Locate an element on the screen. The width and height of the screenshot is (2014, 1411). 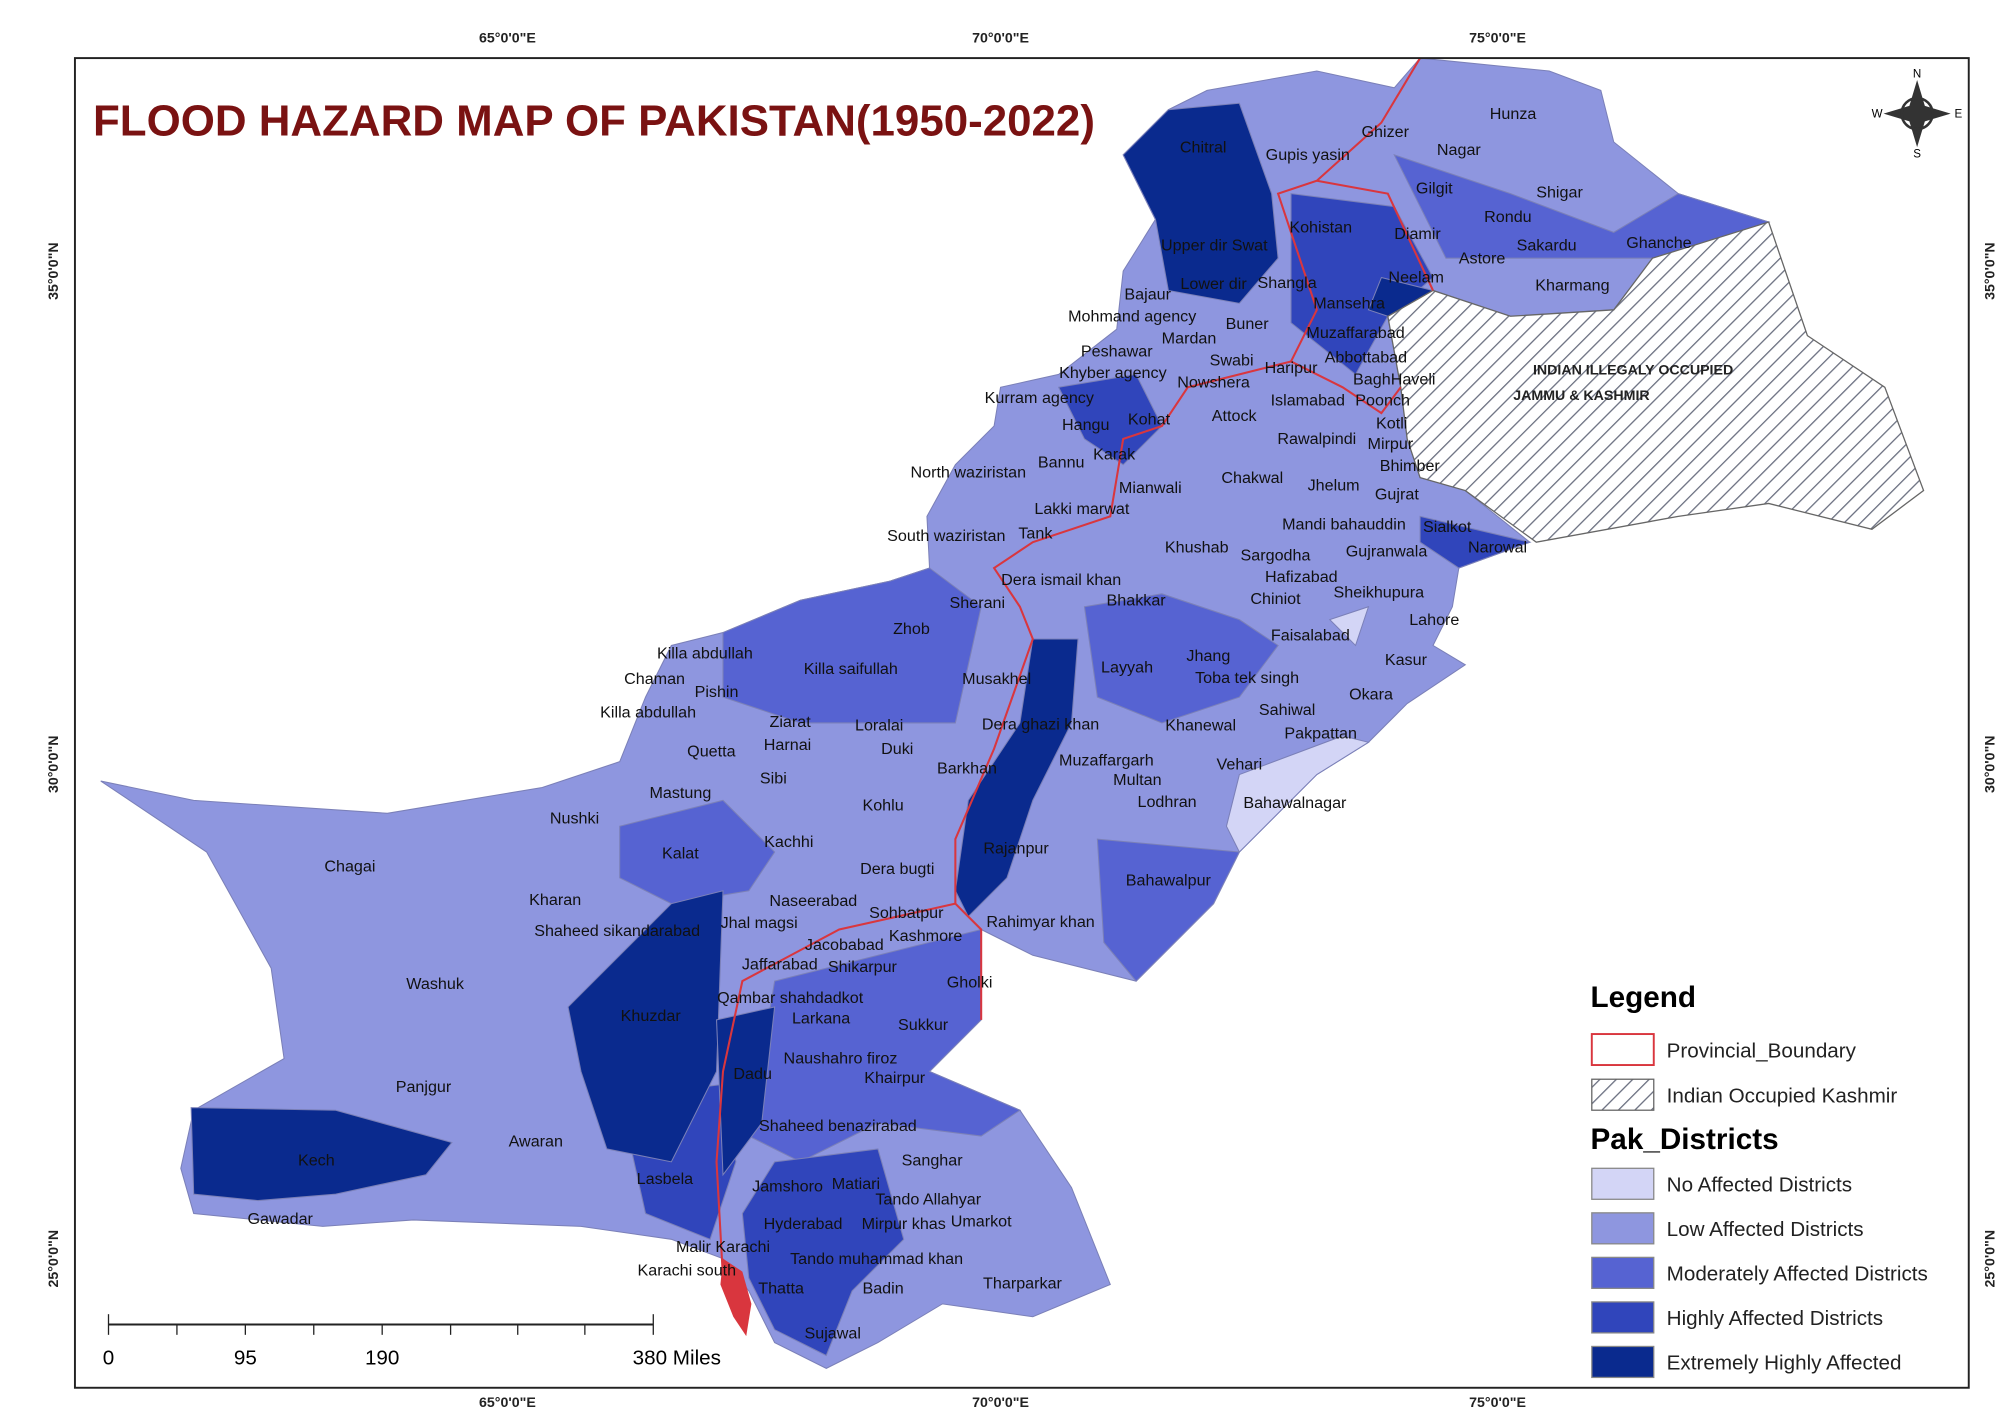
district-label: Abbottabad is located at coordinates (1366, 358).